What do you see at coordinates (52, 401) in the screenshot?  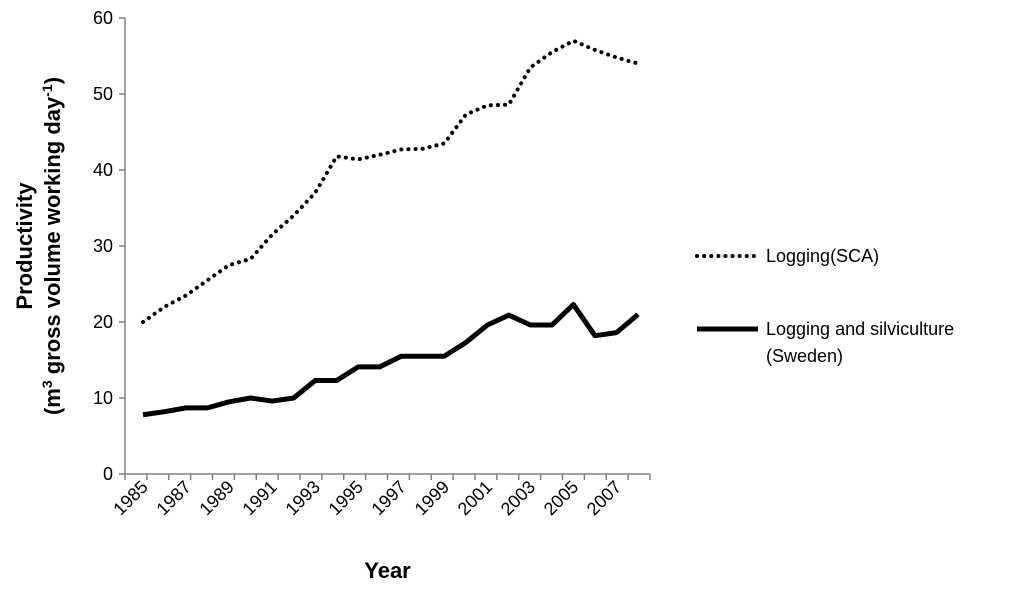 I see `y-axis-title-open: (m` at bounding box center [52, 401].